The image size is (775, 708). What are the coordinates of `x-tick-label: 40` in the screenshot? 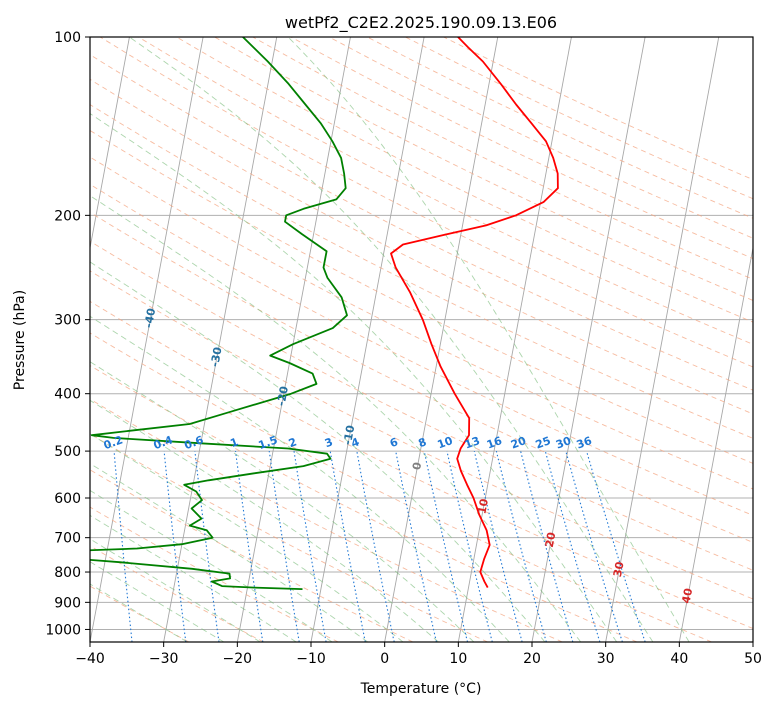 It's located at (679, 659).